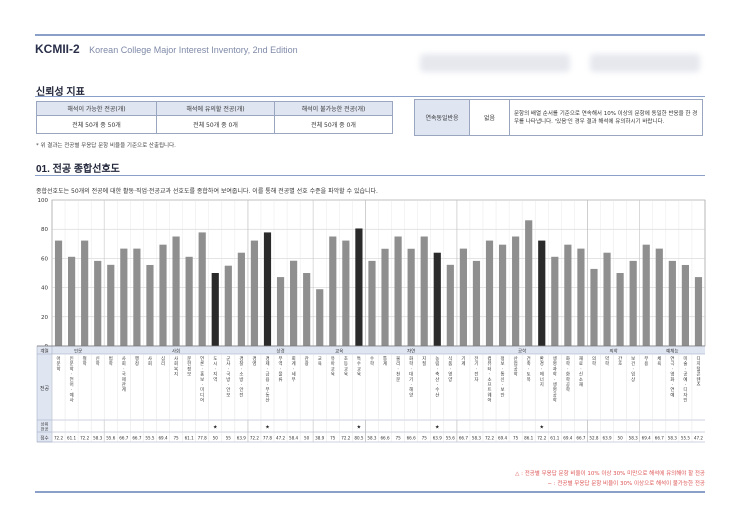 The image size is (743, 524). I want to click on major-label-char: 술, so click(685, 363).